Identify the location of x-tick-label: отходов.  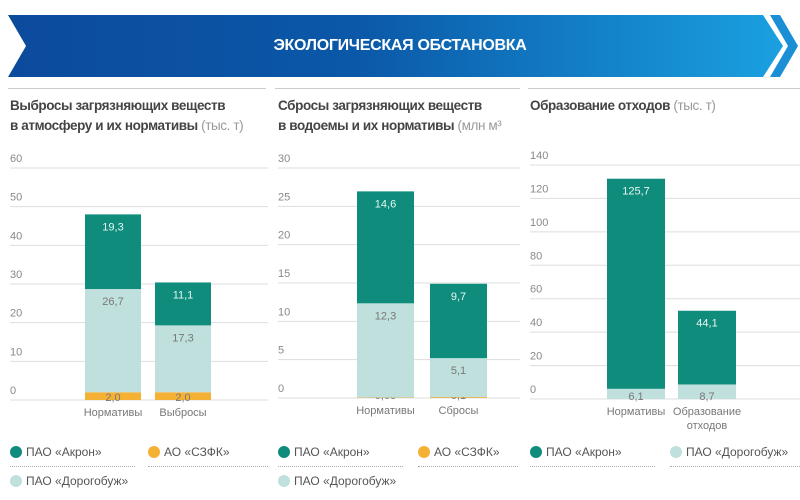
(707, 426).